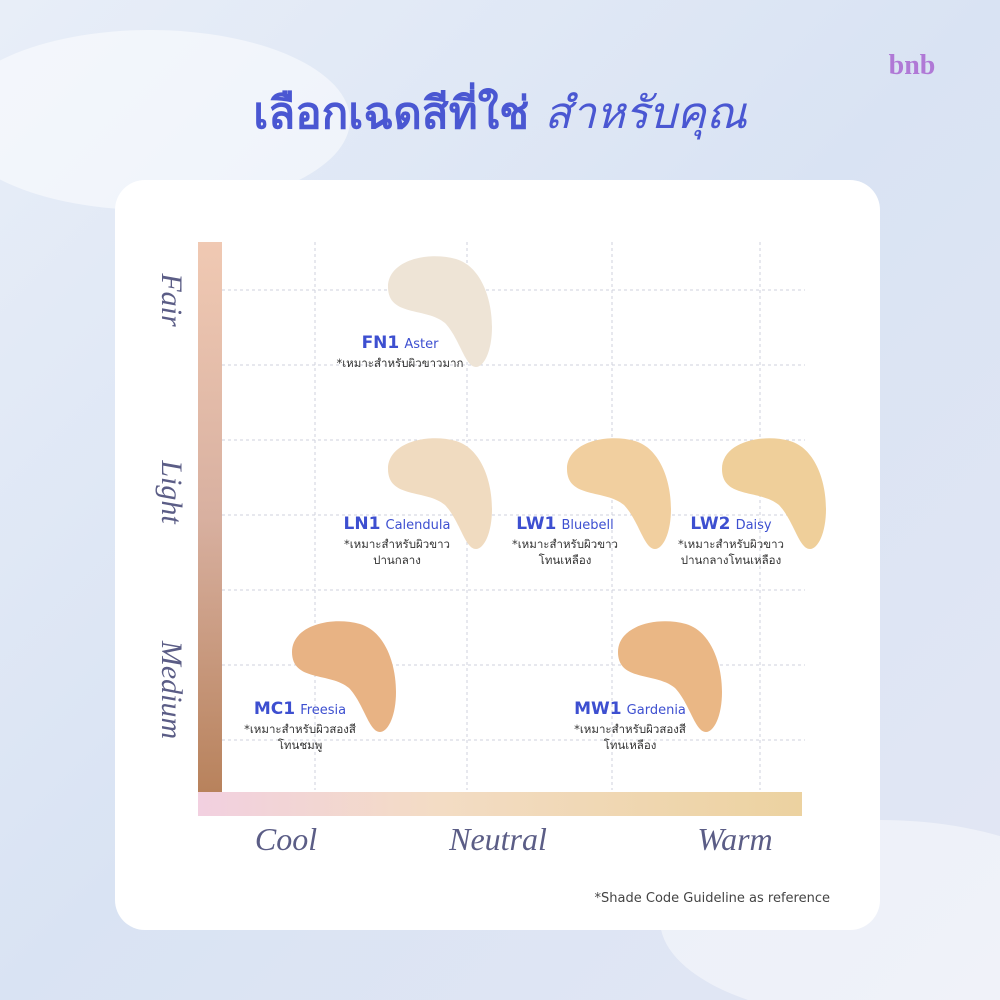  I want to click on y-axis-label: Light, so click(171, 491).